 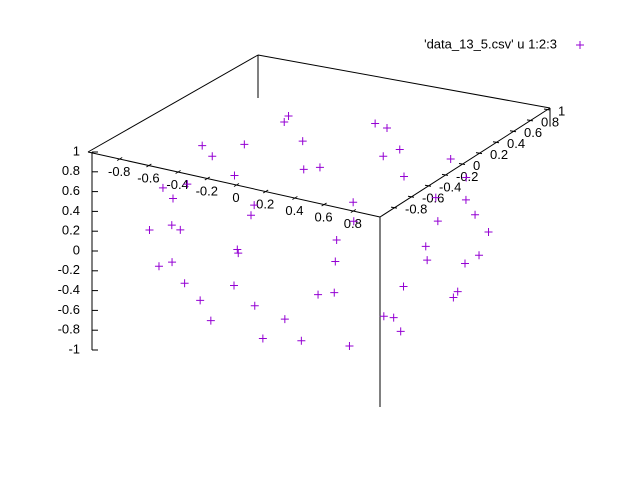 I want to click on z-tick-label: 0.6, so click(x=71, y=190).